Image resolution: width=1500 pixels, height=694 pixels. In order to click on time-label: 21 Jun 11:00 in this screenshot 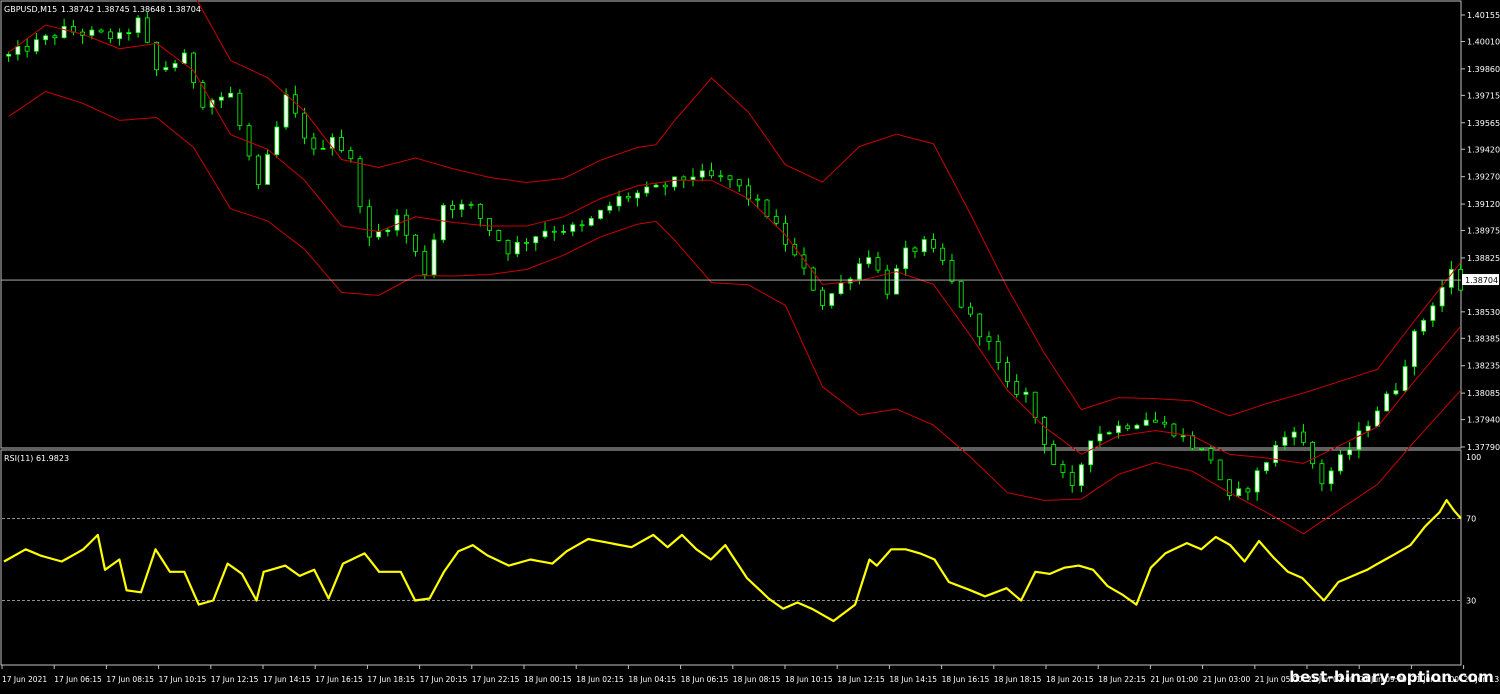, I will do `click(1435, 679)`.